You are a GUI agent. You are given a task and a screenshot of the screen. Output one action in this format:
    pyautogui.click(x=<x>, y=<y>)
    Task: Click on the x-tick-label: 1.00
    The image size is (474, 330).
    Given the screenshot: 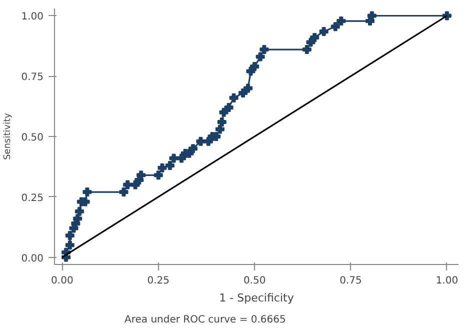 What is the action you would take?
    pyautogui.click(x=447, y=281)
    